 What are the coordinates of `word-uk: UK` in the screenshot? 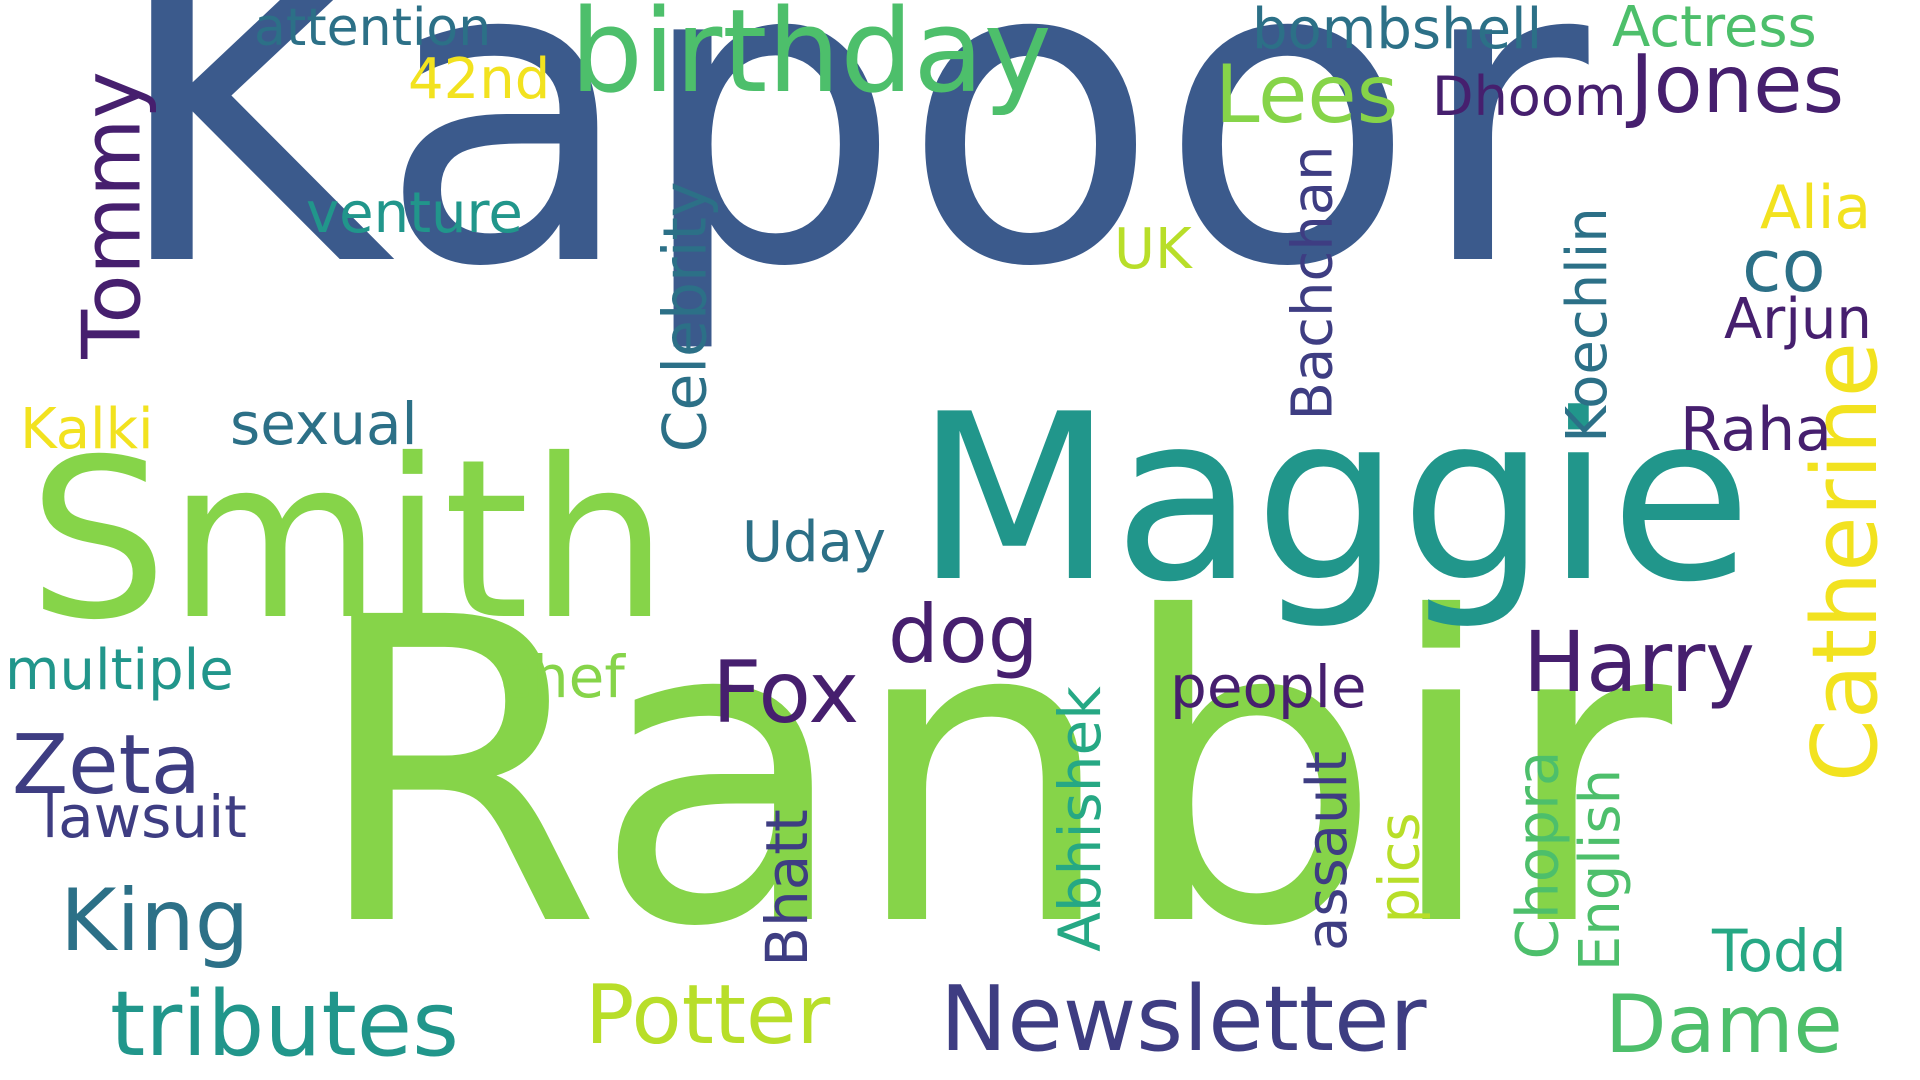 It's located at (1153, 249).